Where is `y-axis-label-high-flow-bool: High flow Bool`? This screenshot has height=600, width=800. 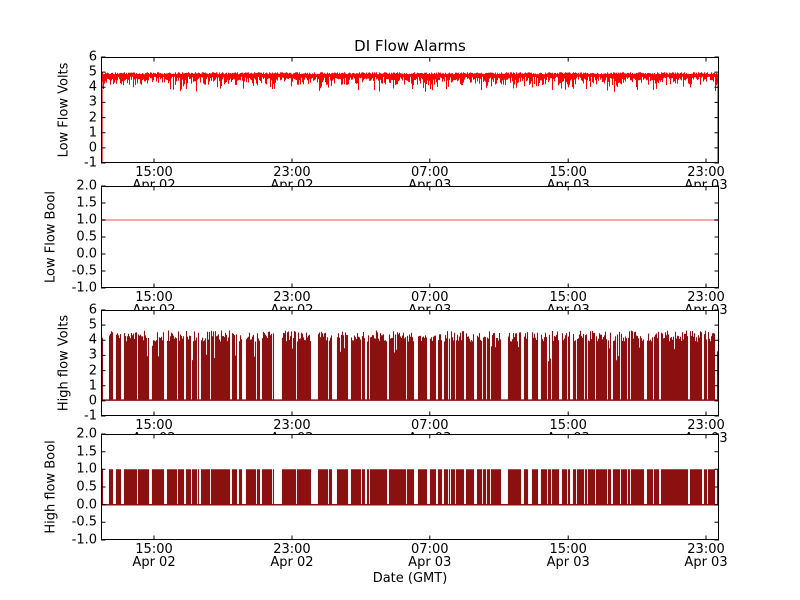
y-axis-label-high-flow-bool: High flow Bool is located at coordinates (51, 487).